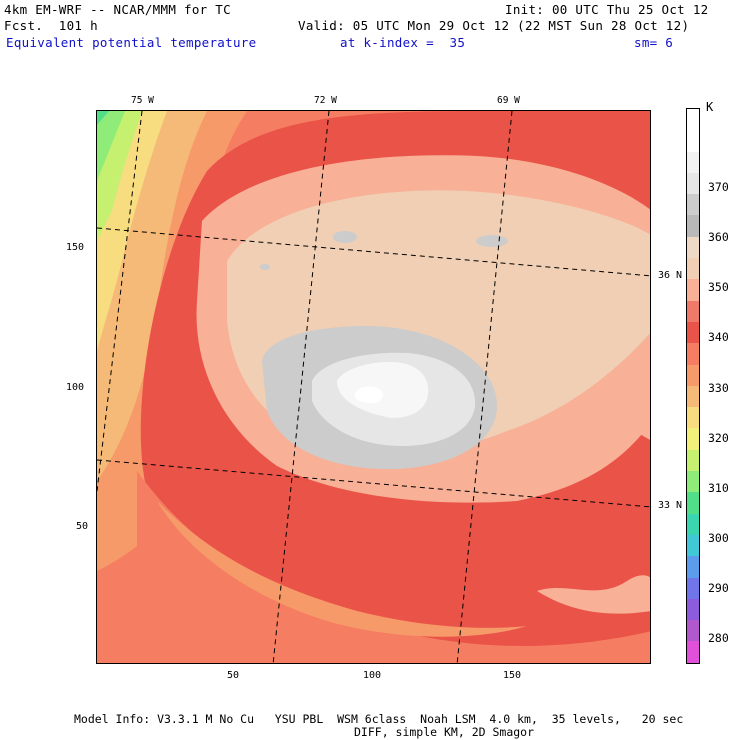 This screenshot has height=740, width=740. I want to click on colorbar-tick-310: 310, so click(718, 488).